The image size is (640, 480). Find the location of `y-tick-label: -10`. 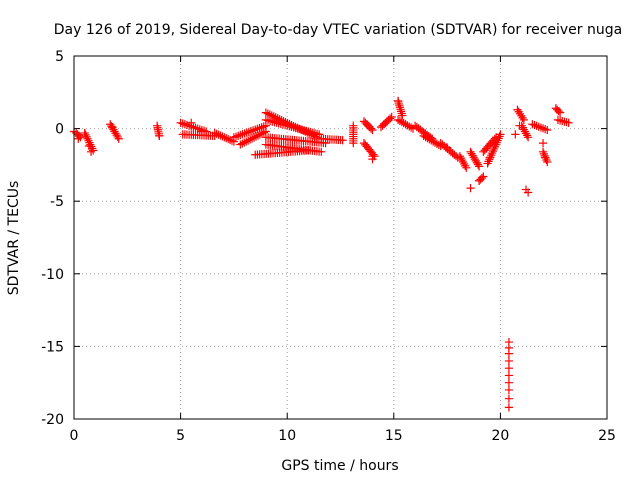

y-tick-label: -10 is located at coordinates (52, 275).